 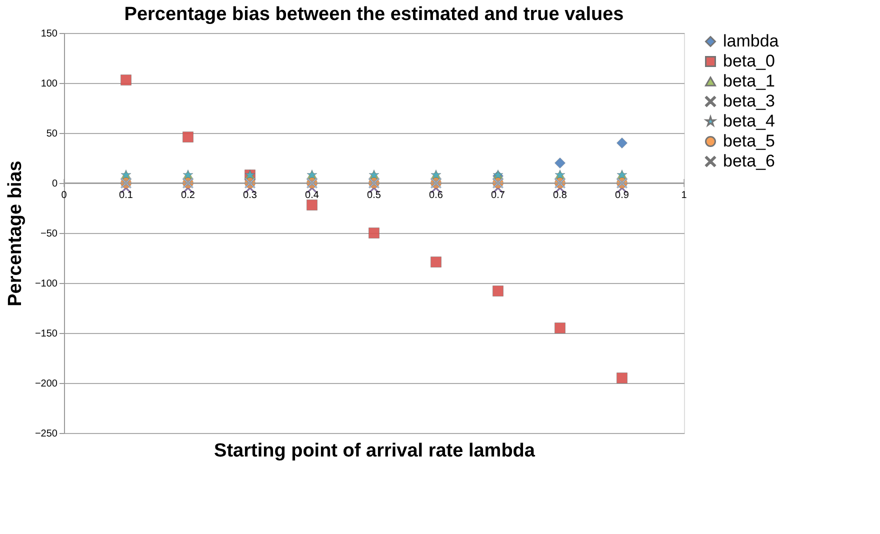 What do you see at coordinates (749, 61) in the screenshot?
I see `legend-label: beta_0` at bounding box center [749, 61].